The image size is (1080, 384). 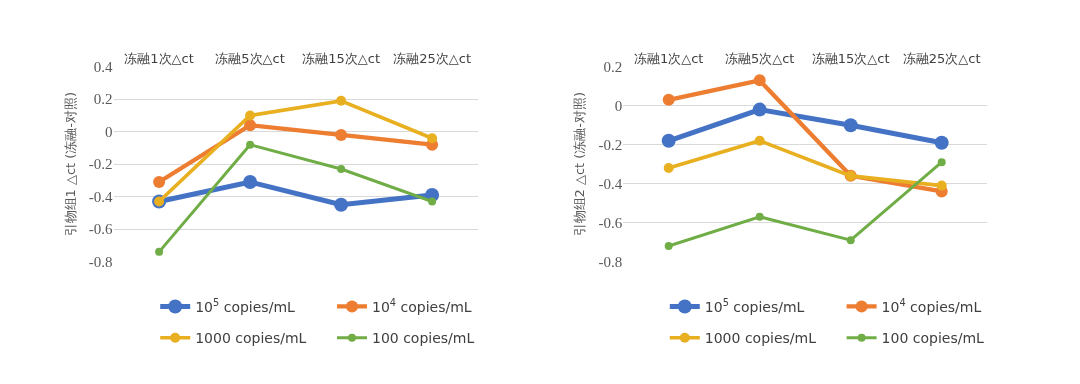 I want to click on y-axis-title: 引物组2 △ct (冻融-对照), so click(x=580, y=164).